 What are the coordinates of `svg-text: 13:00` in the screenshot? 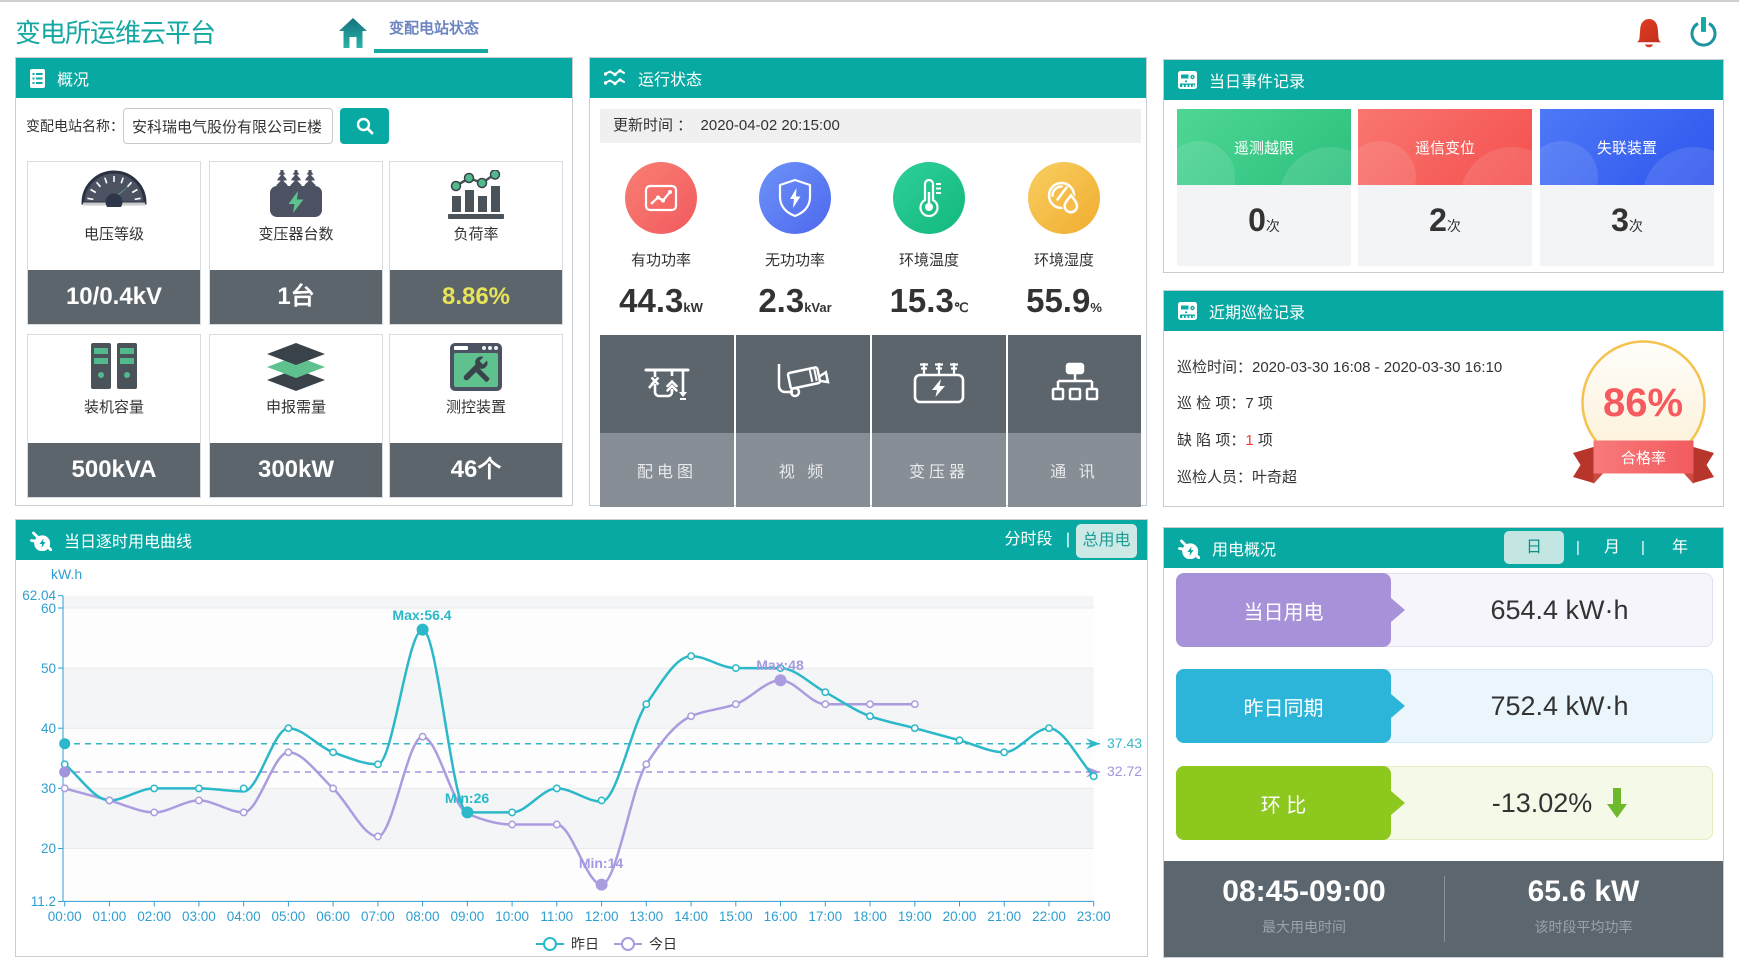 It's located at (646, 916).